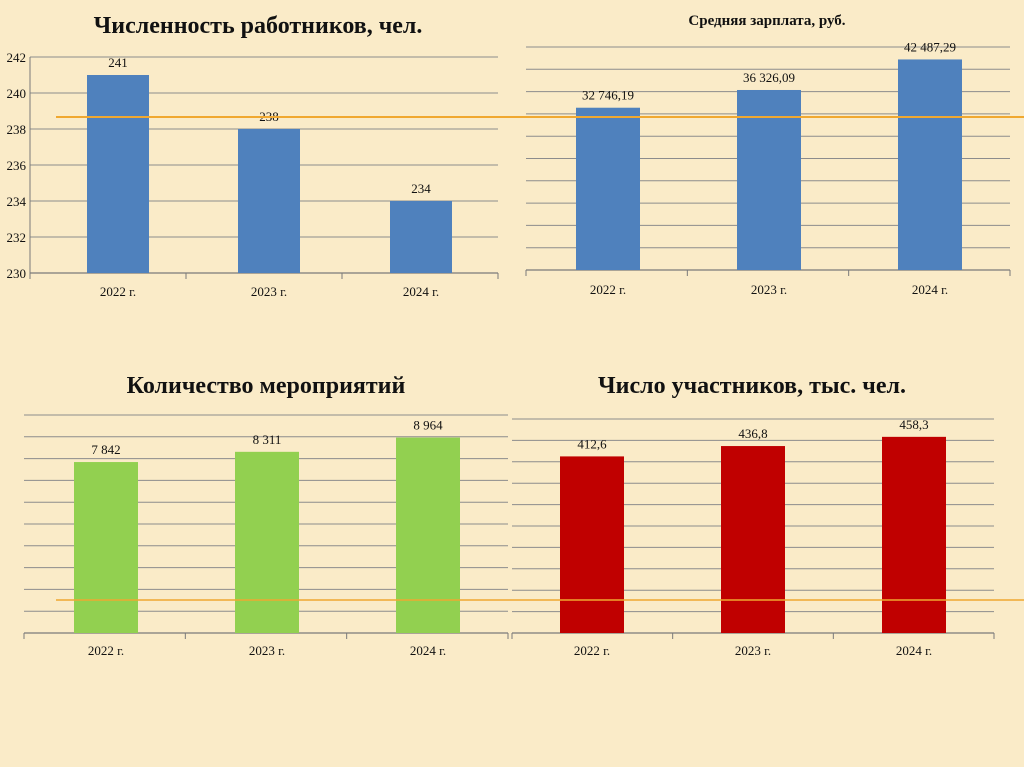 The height and width of the screenshot is (767, 1024). What do you see at coordinates (752, 433) in the screenshot?
I see `data-label: 436,8` at bounding box center [752, 433].